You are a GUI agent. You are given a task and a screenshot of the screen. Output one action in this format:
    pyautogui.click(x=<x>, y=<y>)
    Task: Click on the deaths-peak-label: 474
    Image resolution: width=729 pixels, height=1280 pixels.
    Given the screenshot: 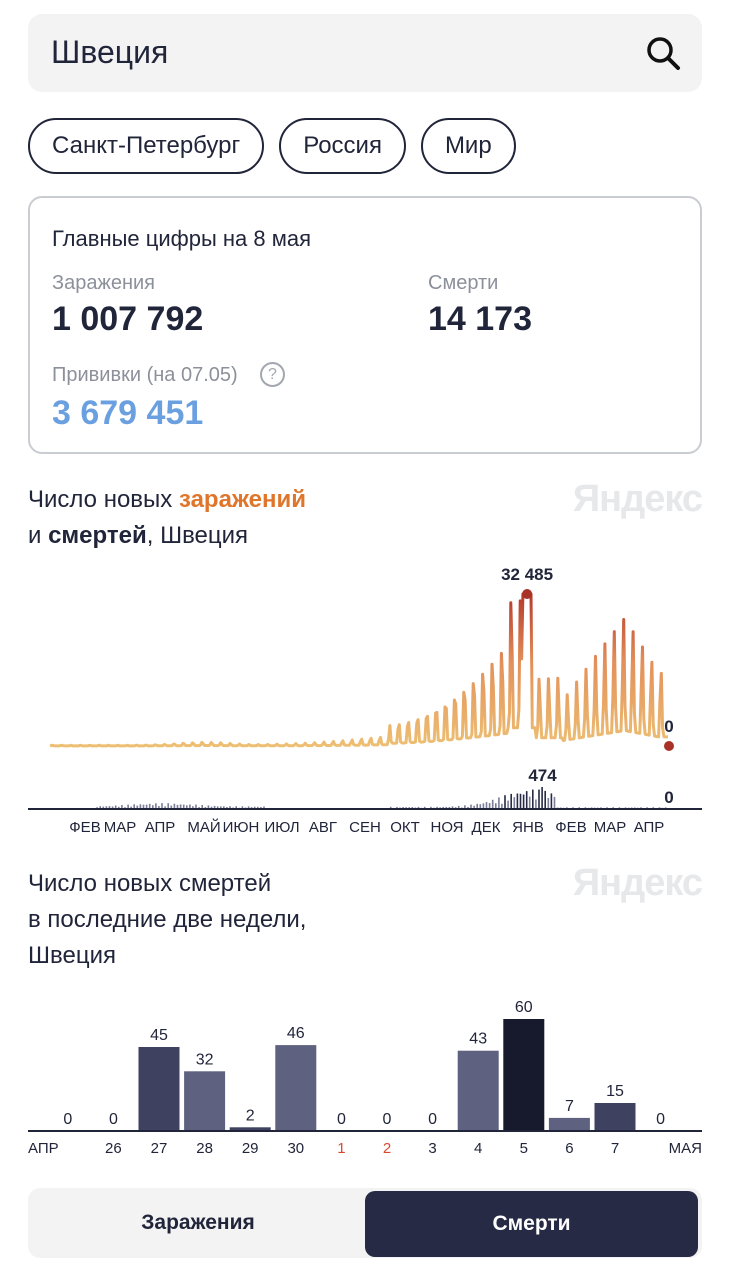 What is the action you would take?
    pyautogui.click(x=542, y=775)
    